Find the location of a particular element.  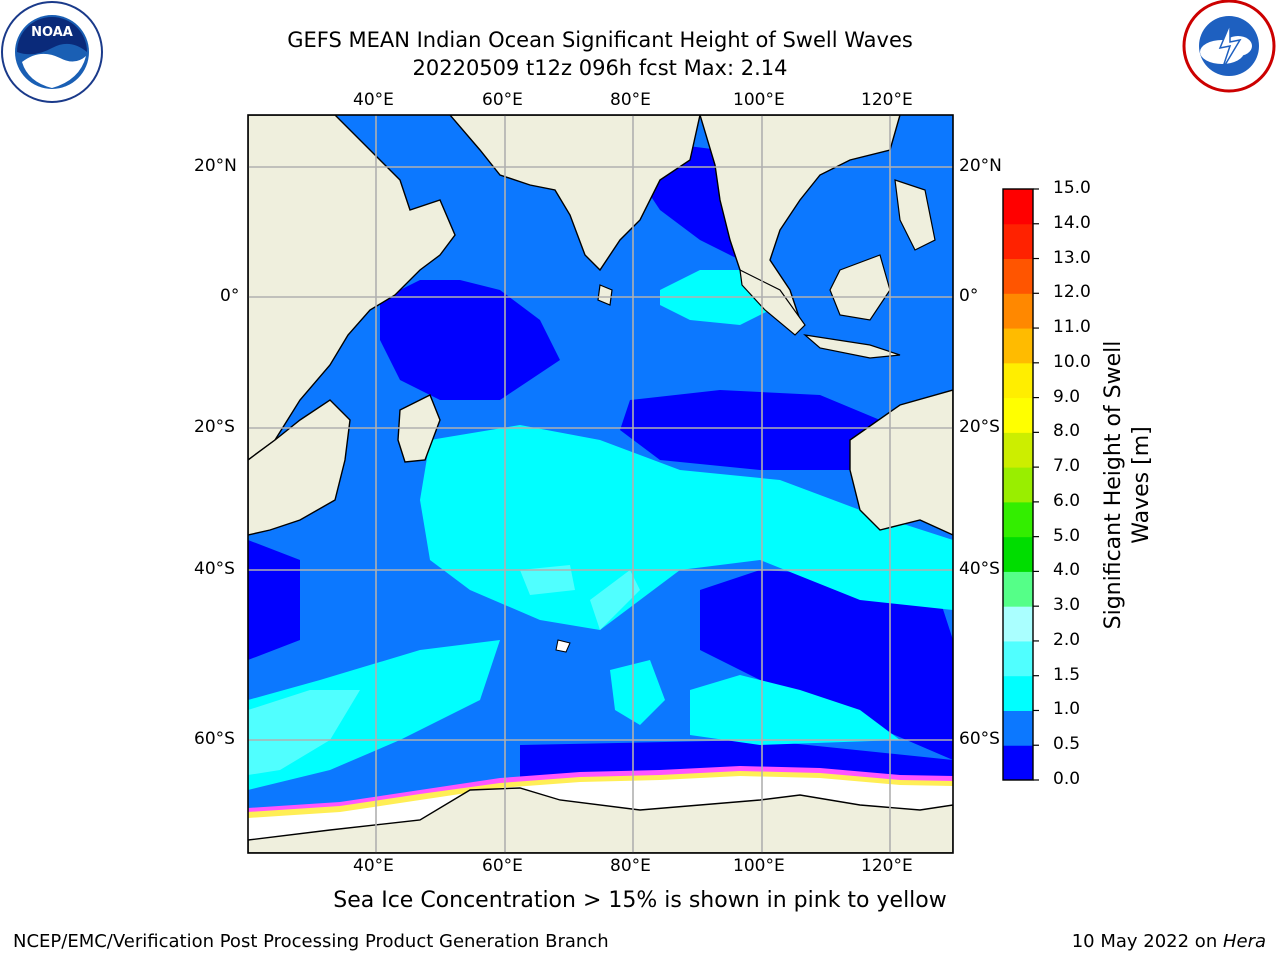

top-tick-60e: 60°E is located at coordinates (502, 100).